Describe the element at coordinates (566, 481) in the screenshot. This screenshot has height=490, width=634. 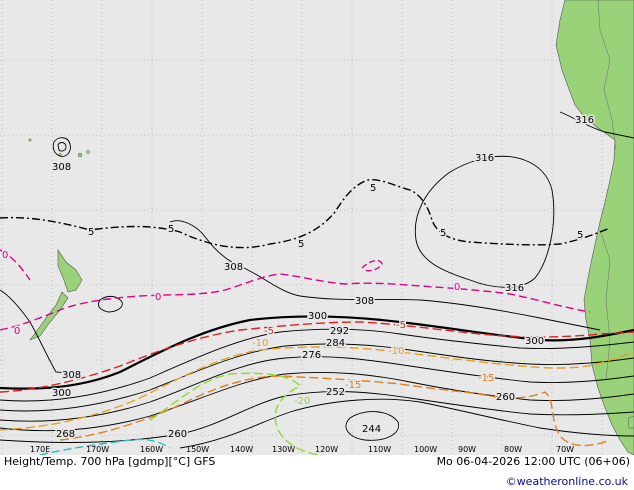
I see `credit-link: ©weatheronline.co.uk` at that location.